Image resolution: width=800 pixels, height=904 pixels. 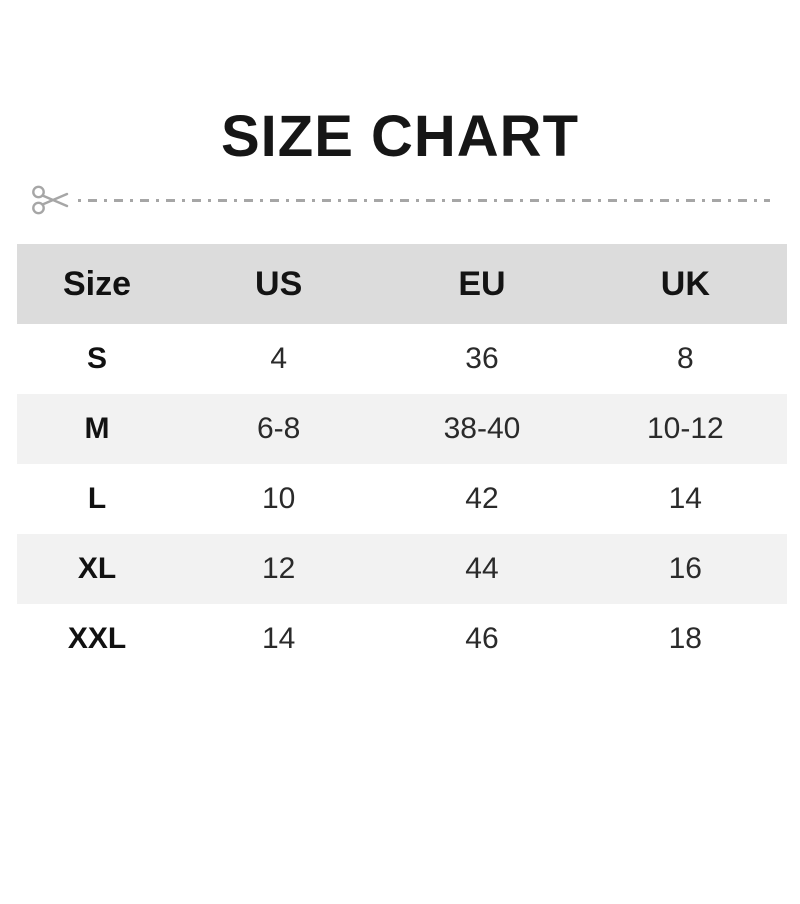 I want to click on column-header-size: Size, so click(x=97, y=283).